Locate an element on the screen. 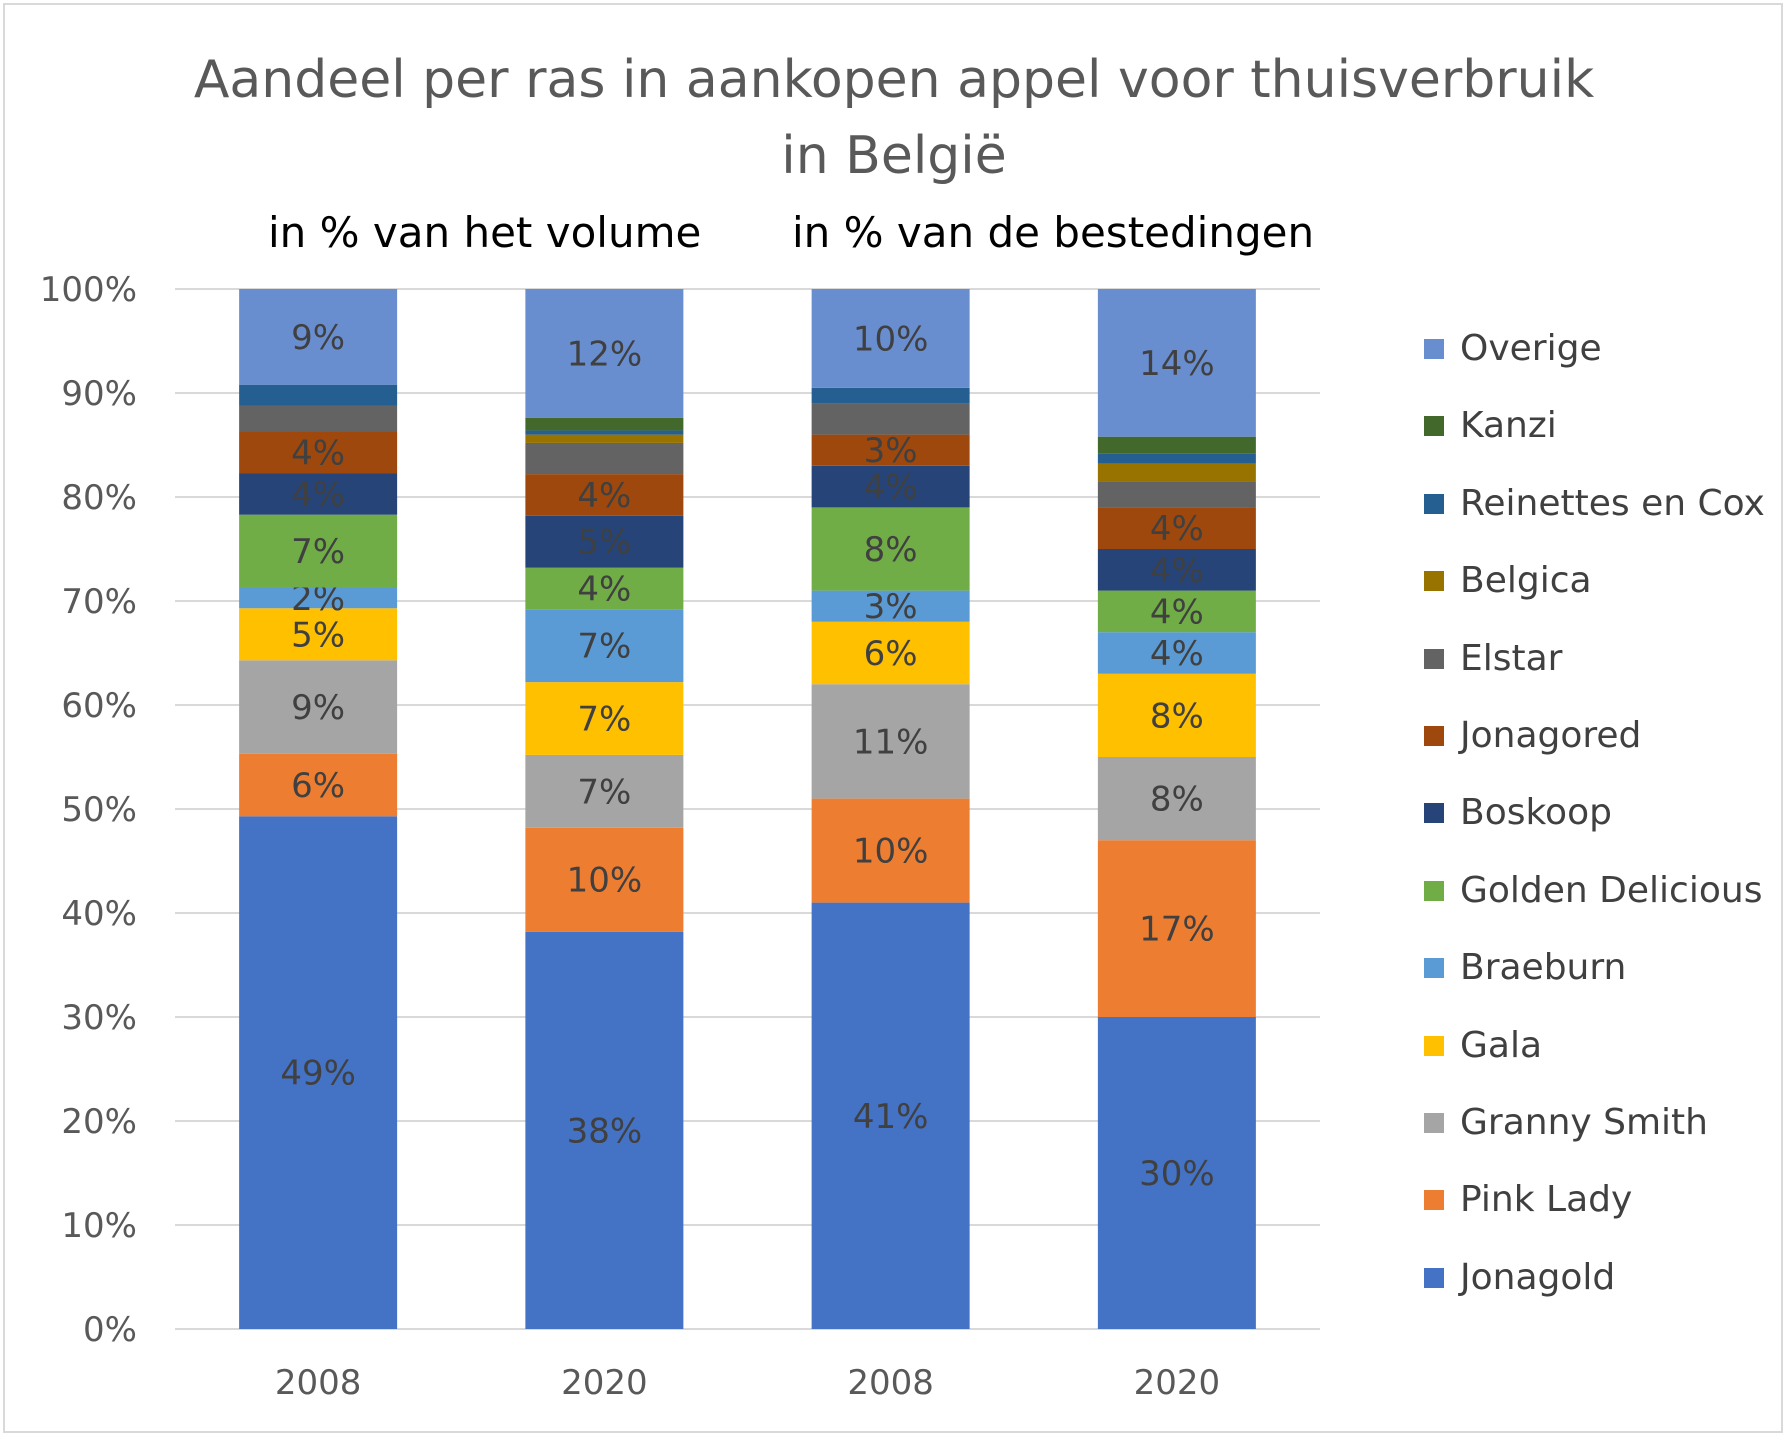 Image resolution: width=1788 pixels, height=1438 pixels. data-label: 12% is located at coordinates (605, 354).